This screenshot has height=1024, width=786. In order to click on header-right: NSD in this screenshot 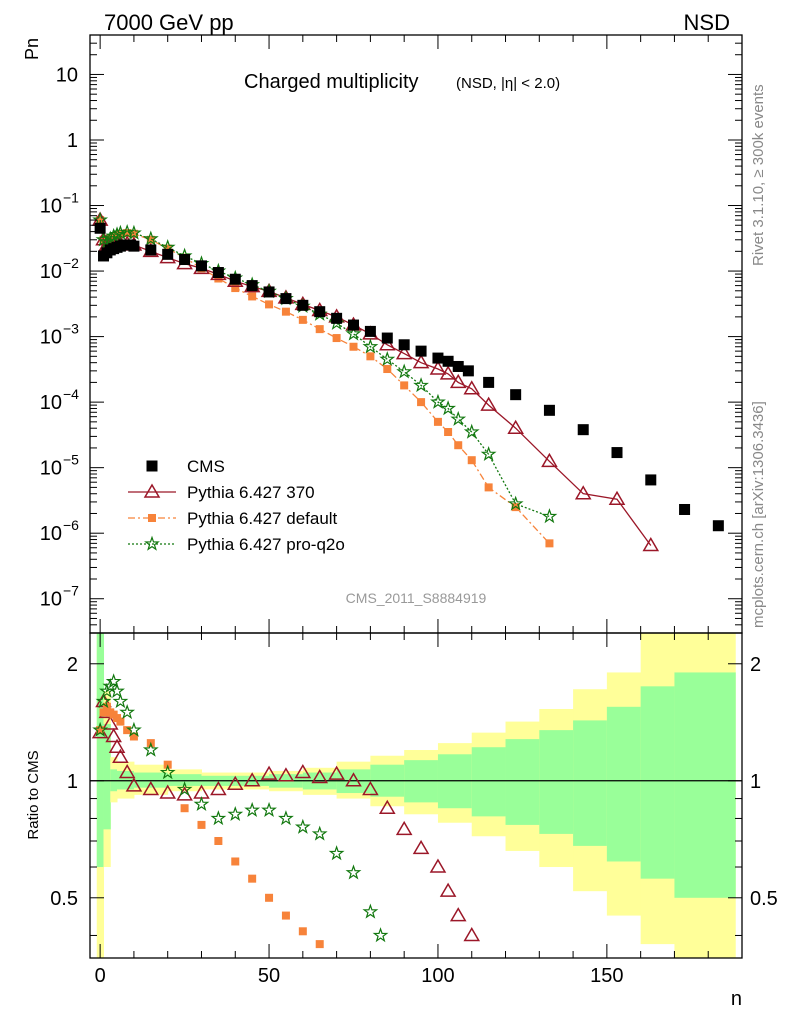, I will do `click(707, 22)`.